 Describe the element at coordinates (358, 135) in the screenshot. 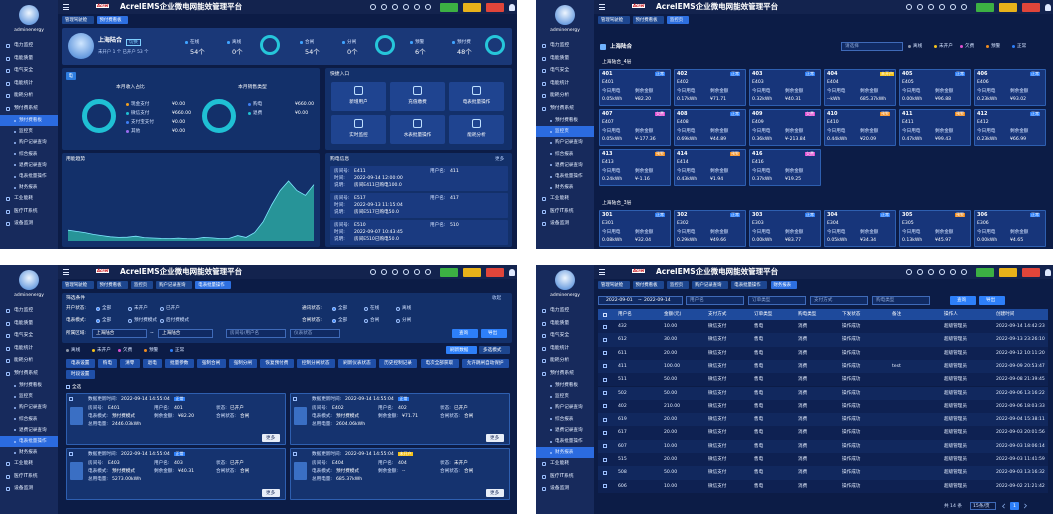

I see `shortcut-label: 实时监控` at that location.